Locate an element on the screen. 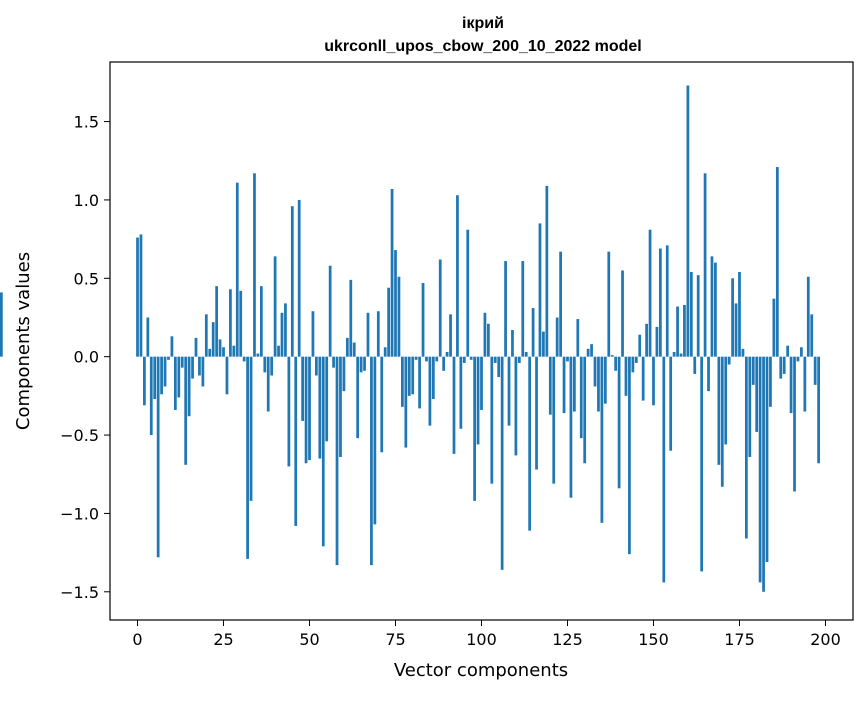 The height and width of the screenshot is (701, 867). y-axis-label: Components values is located at coordinates (23, 341).